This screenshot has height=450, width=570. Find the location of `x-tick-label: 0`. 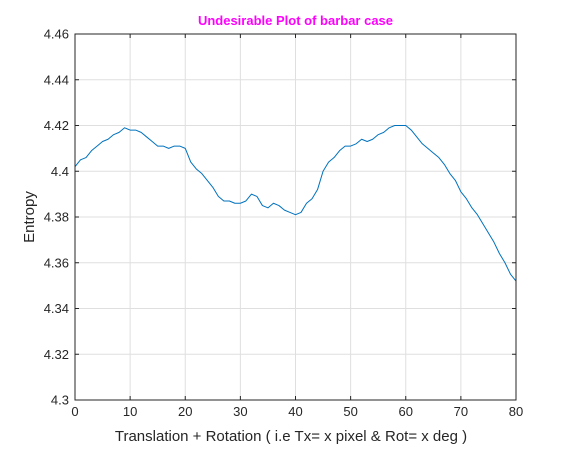

x-tick-label: 0 is located at coordinates (74, 411).